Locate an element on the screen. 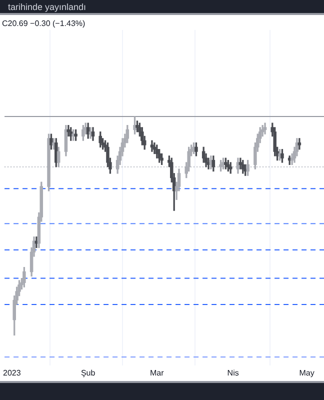  x-tick-label: Mar is located at coordinates (157, 373).